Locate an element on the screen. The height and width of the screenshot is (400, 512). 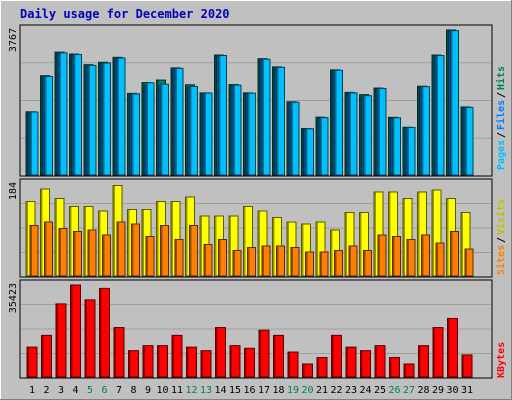
day-label-30: 30 is located at coordinates (452, 390).